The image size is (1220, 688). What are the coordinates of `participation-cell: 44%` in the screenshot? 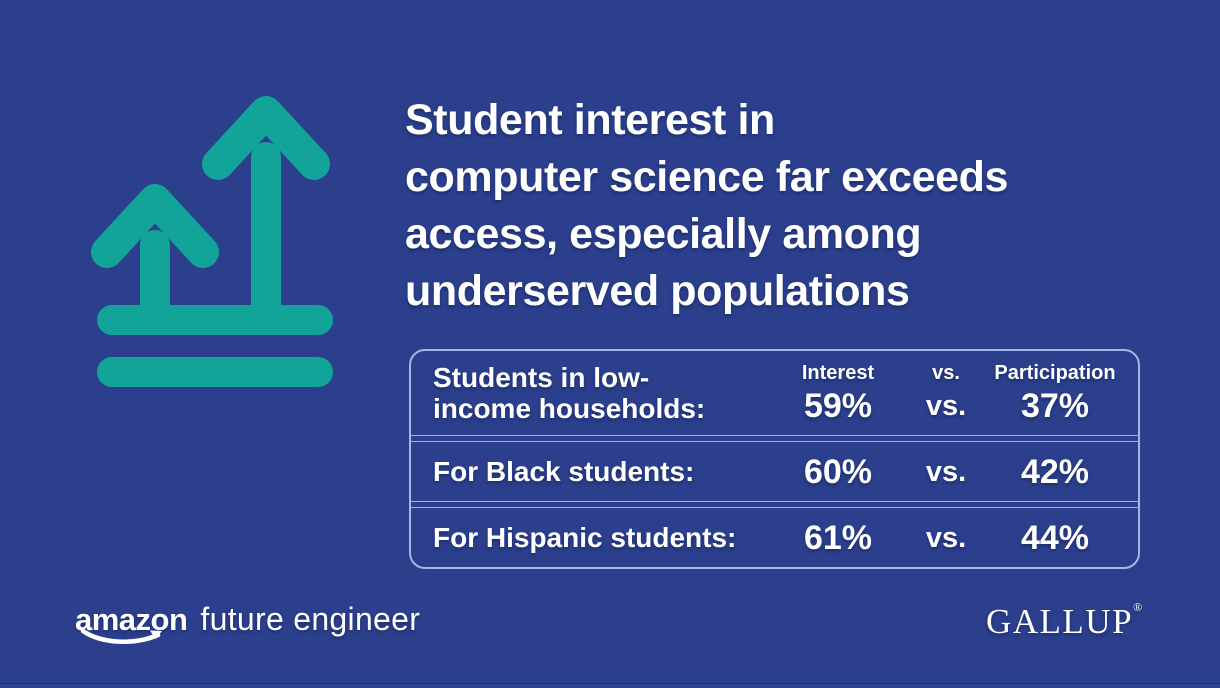 It's located at (1055, 538).